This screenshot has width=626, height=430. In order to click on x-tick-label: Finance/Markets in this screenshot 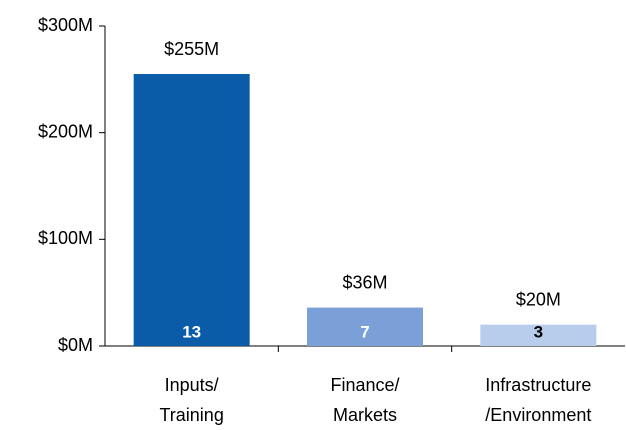, I will do `click(364, 400)`.